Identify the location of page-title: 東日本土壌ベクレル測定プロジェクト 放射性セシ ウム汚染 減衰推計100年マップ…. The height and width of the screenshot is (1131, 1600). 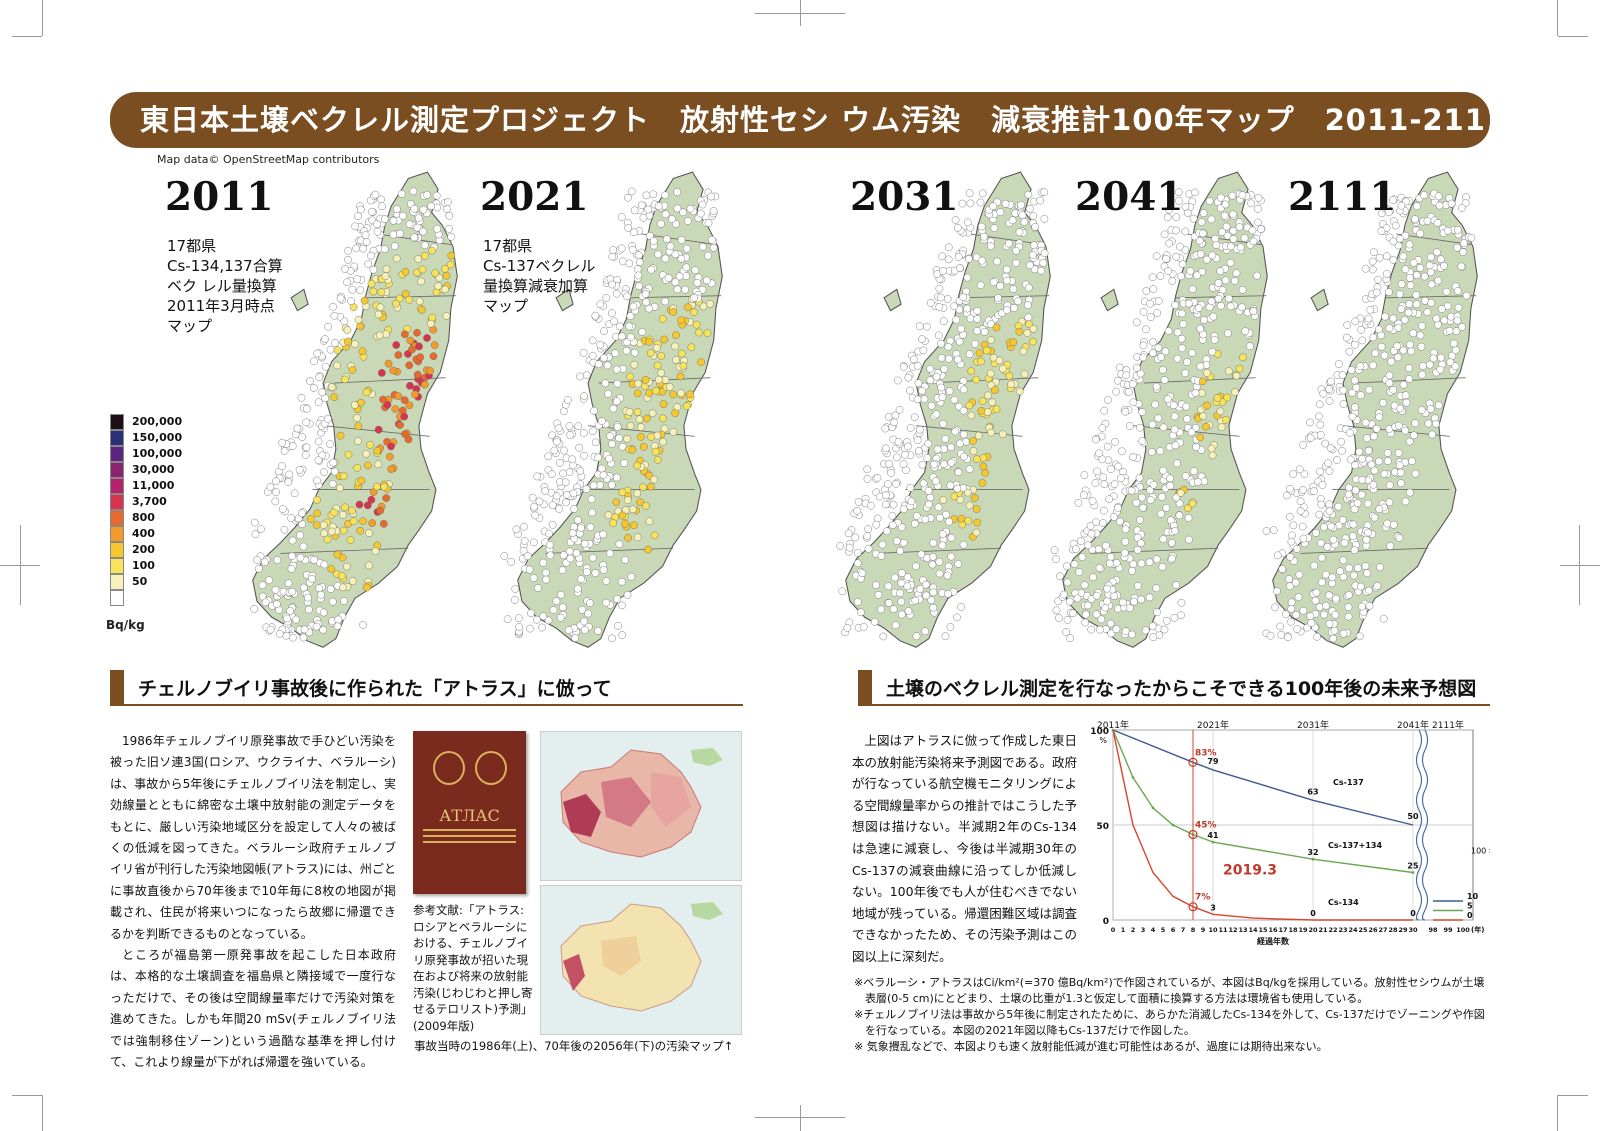
(815, 120).